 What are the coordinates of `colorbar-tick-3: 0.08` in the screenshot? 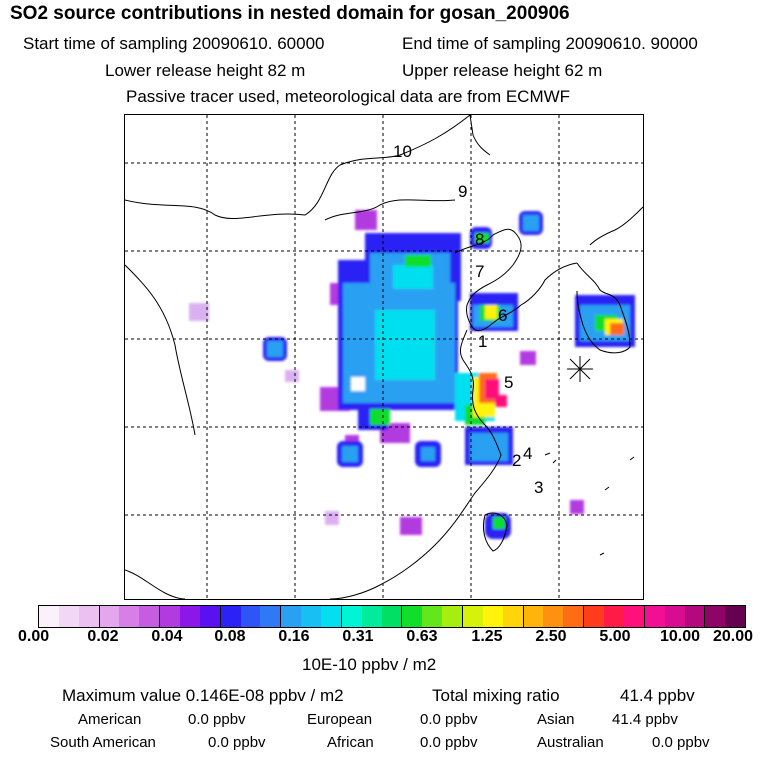 It's located at (230, 636).